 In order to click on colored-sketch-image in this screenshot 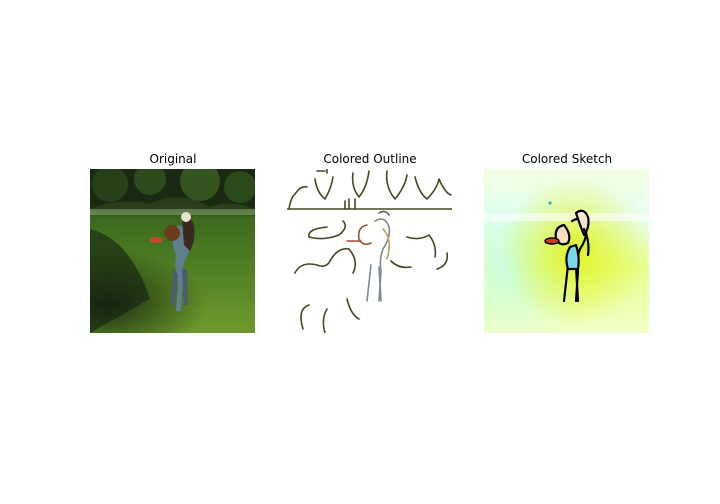, I will do `click(566, 251)`.